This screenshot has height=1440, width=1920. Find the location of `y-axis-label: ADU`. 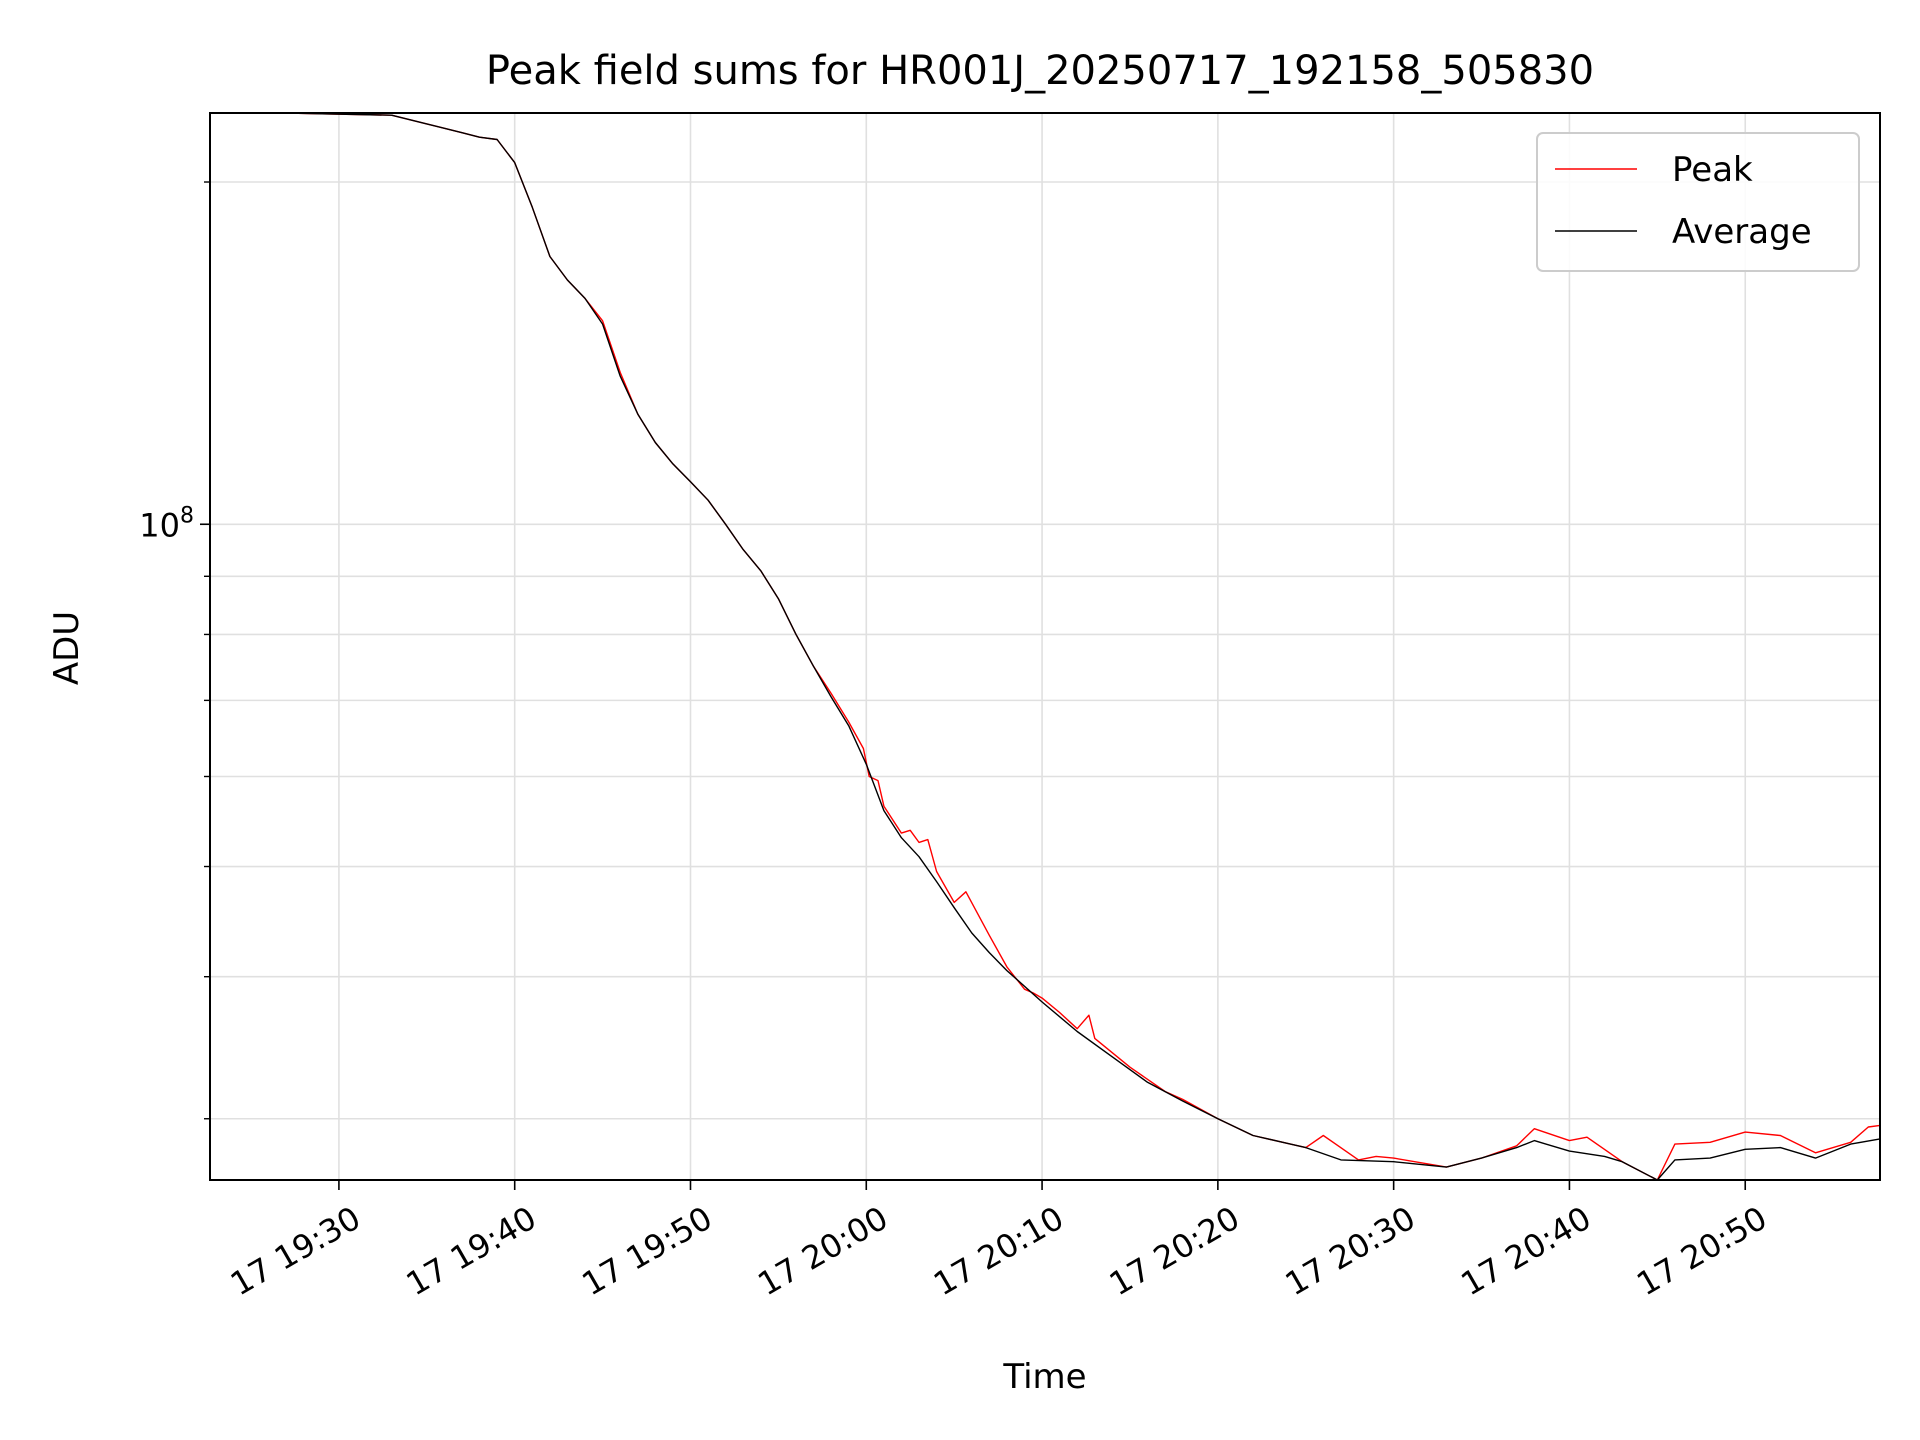

y-axis-label: ADU is located at coordinates (67, 648).